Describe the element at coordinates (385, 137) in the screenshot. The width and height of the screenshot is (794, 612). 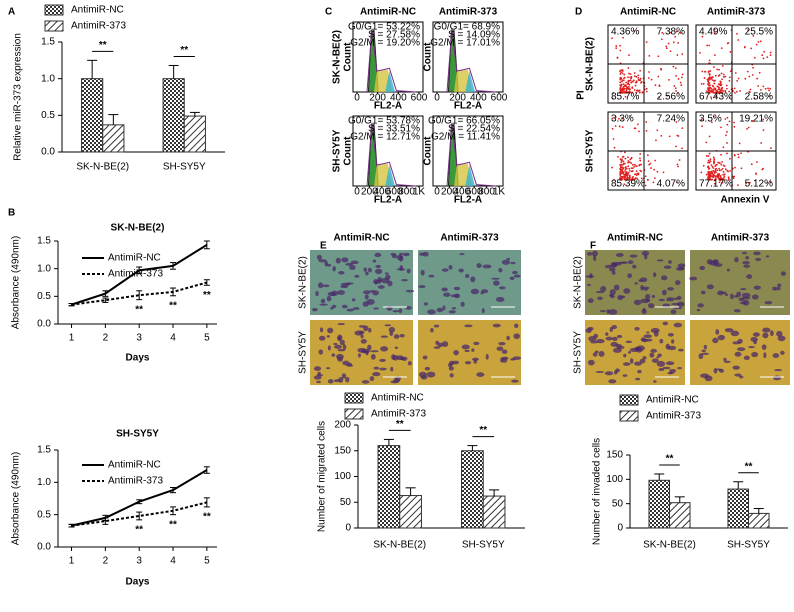
I see `cell-cycle-stat: G2/M = 12.71%` at that location.